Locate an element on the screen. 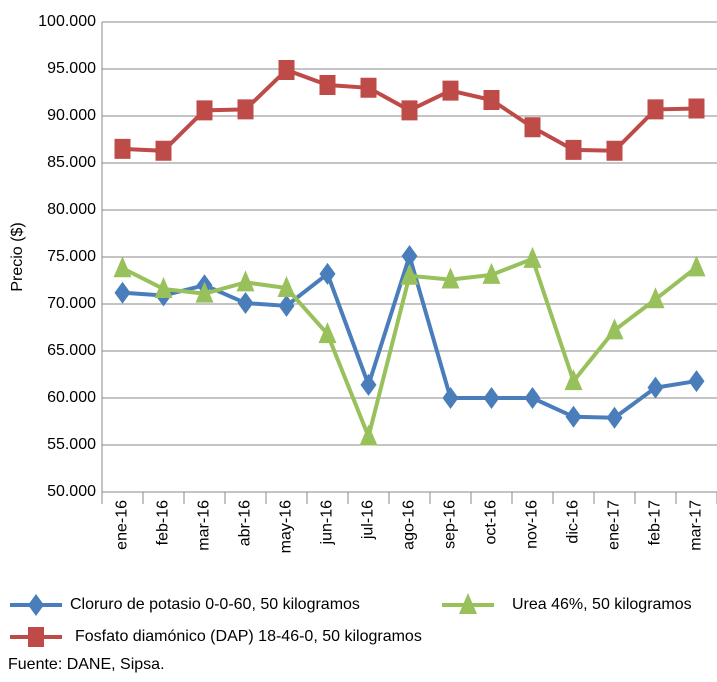 The width and height of the screenshot is (717, 682). x-tick-label: oct-16 is located at coordinates (491, 522).